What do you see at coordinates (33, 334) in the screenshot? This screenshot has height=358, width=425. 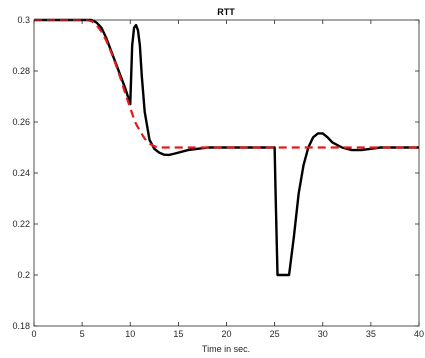 I see `x-tick-label: 0` at bounding box center [33, 334].